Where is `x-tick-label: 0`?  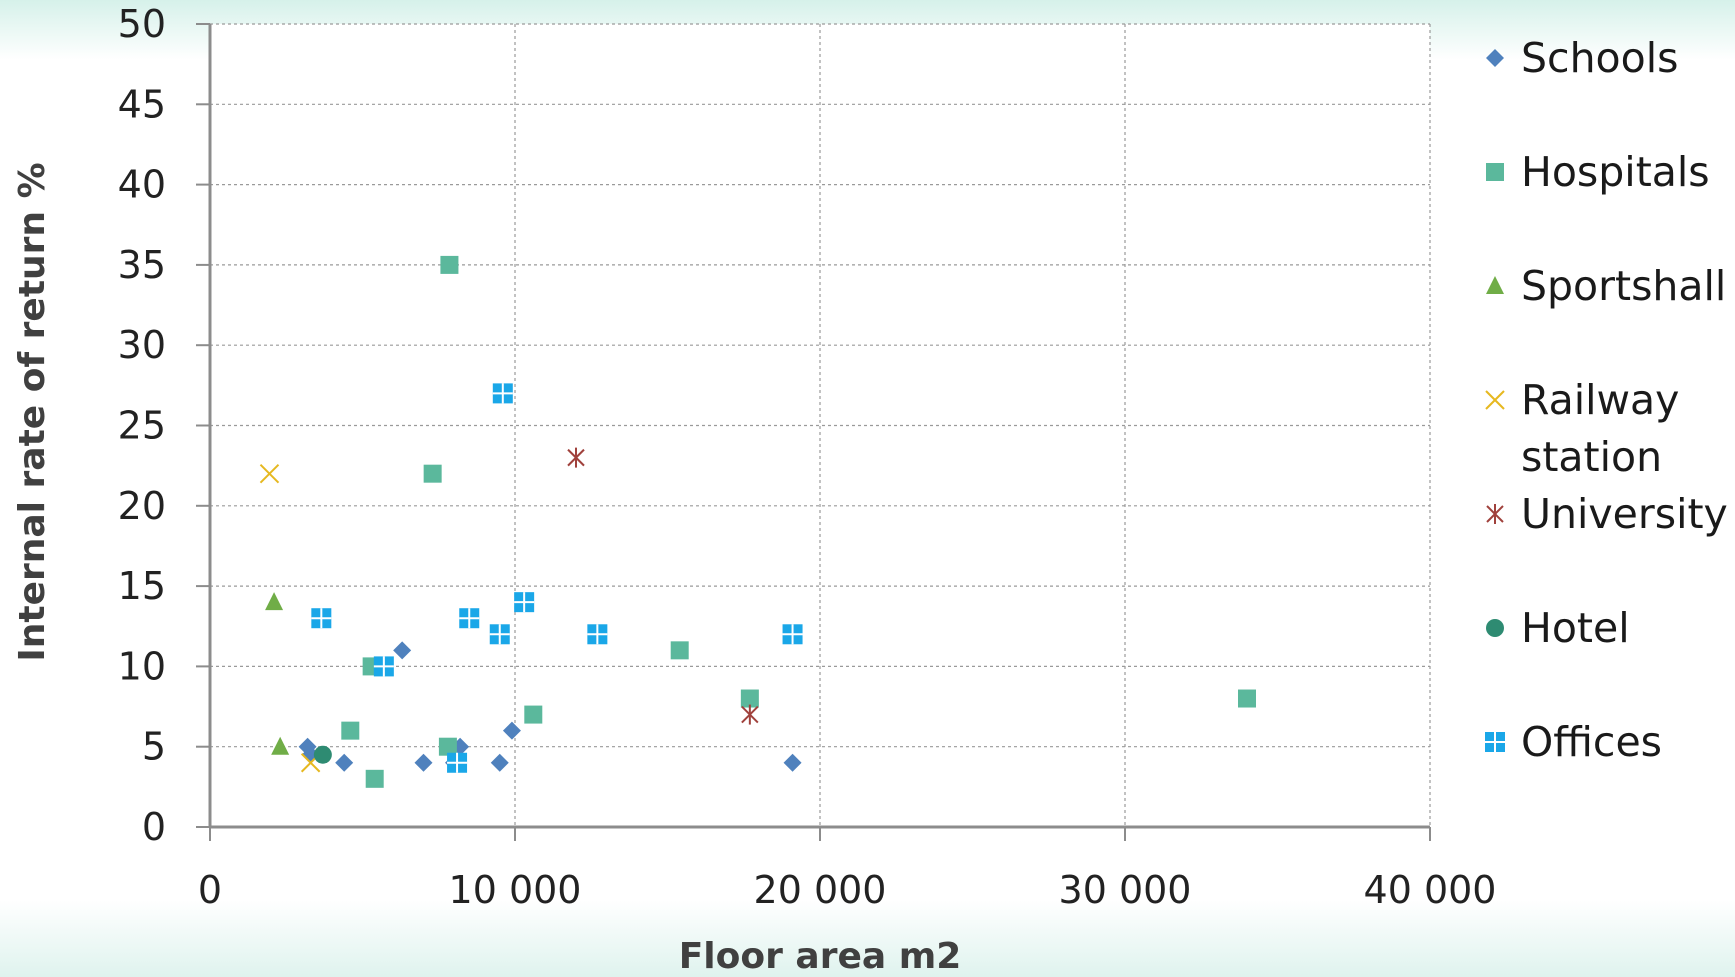 x-tick-label: 0 is located at coordinates (210, 890).